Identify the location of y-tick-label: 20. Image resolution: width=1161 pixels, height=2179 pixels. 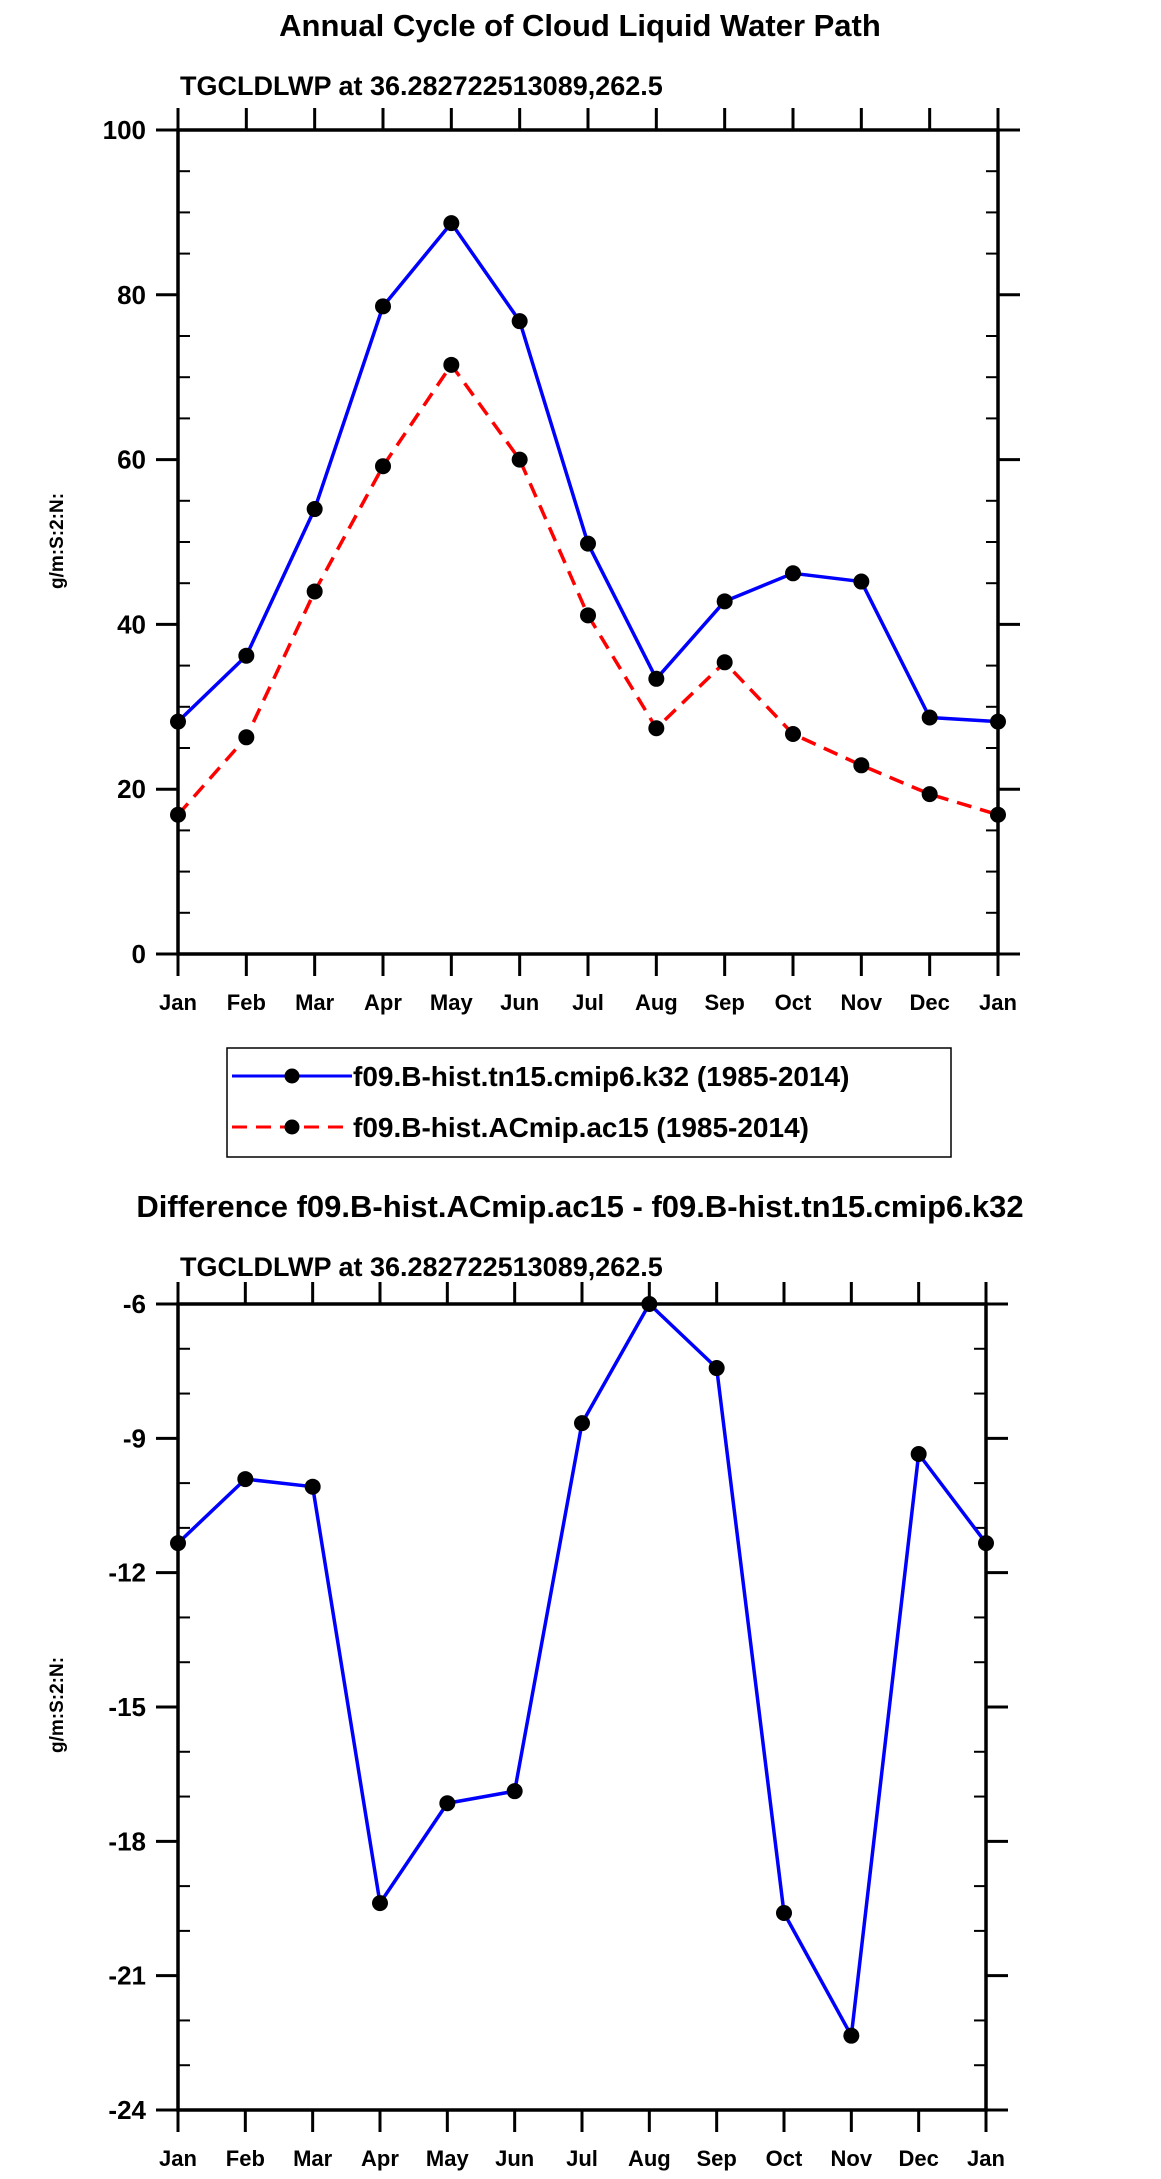
(131, 789).